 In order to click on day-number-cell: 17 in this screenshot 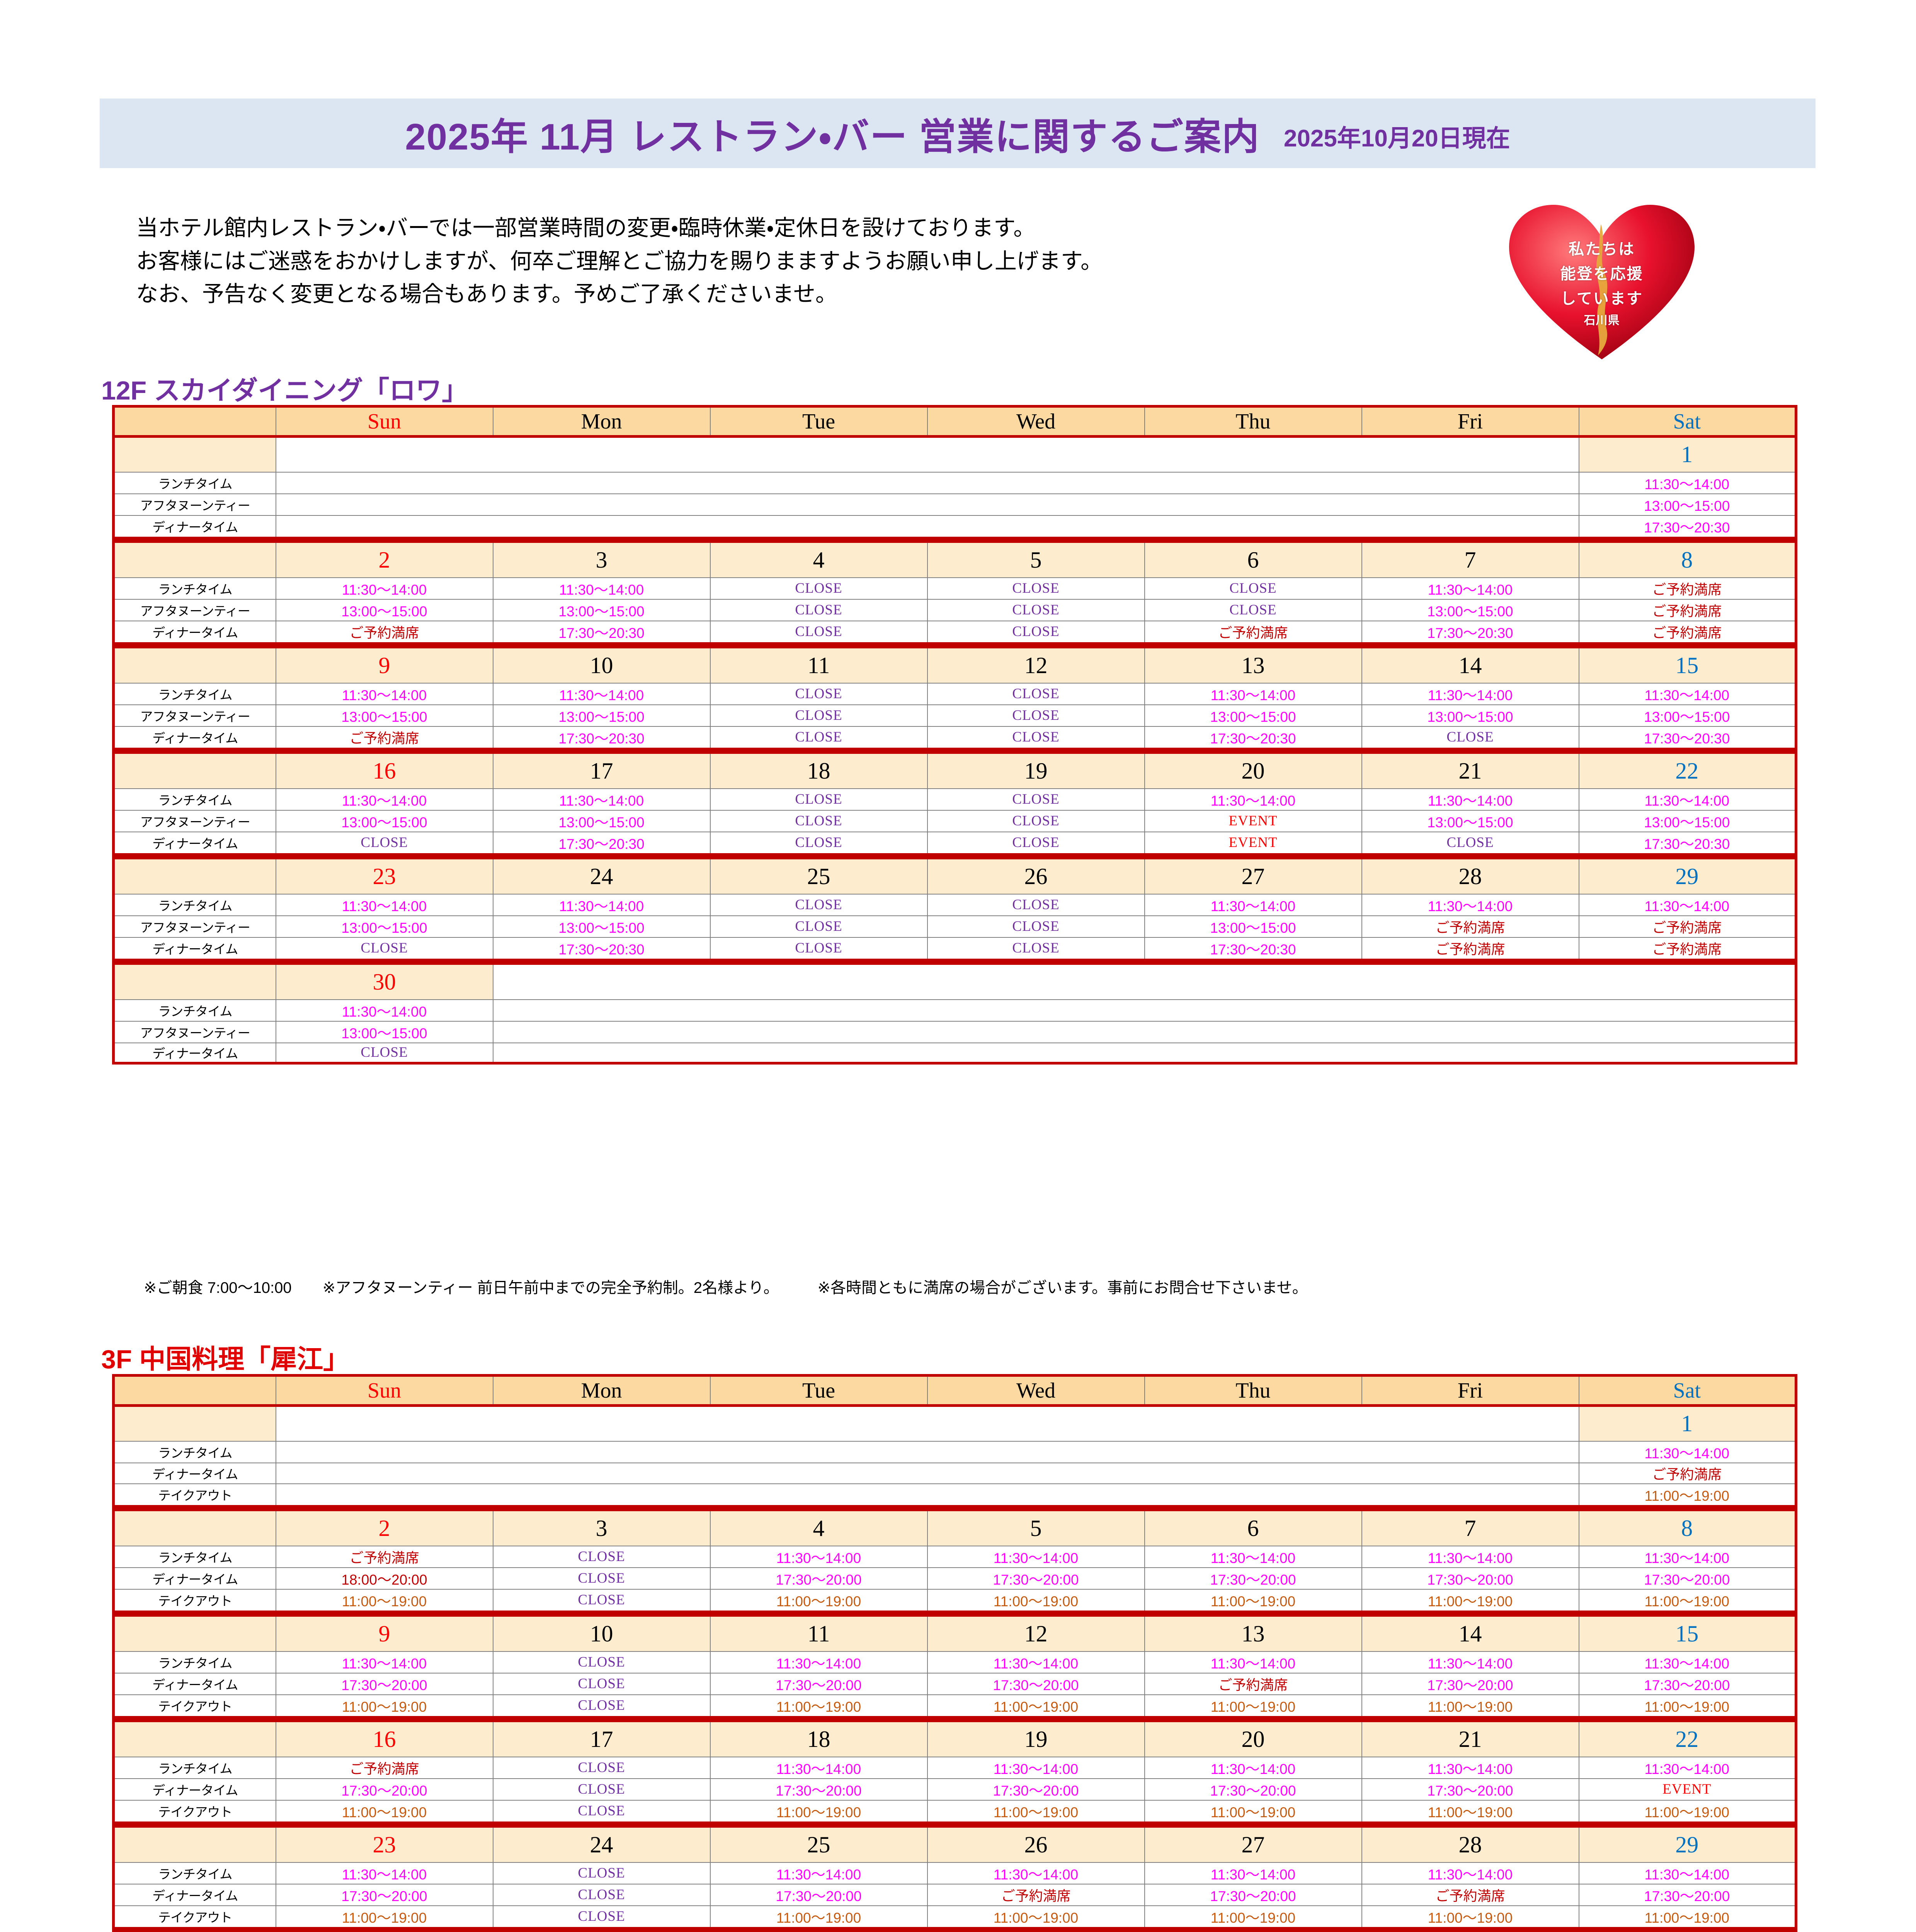, I will do `click(602, 770)`.